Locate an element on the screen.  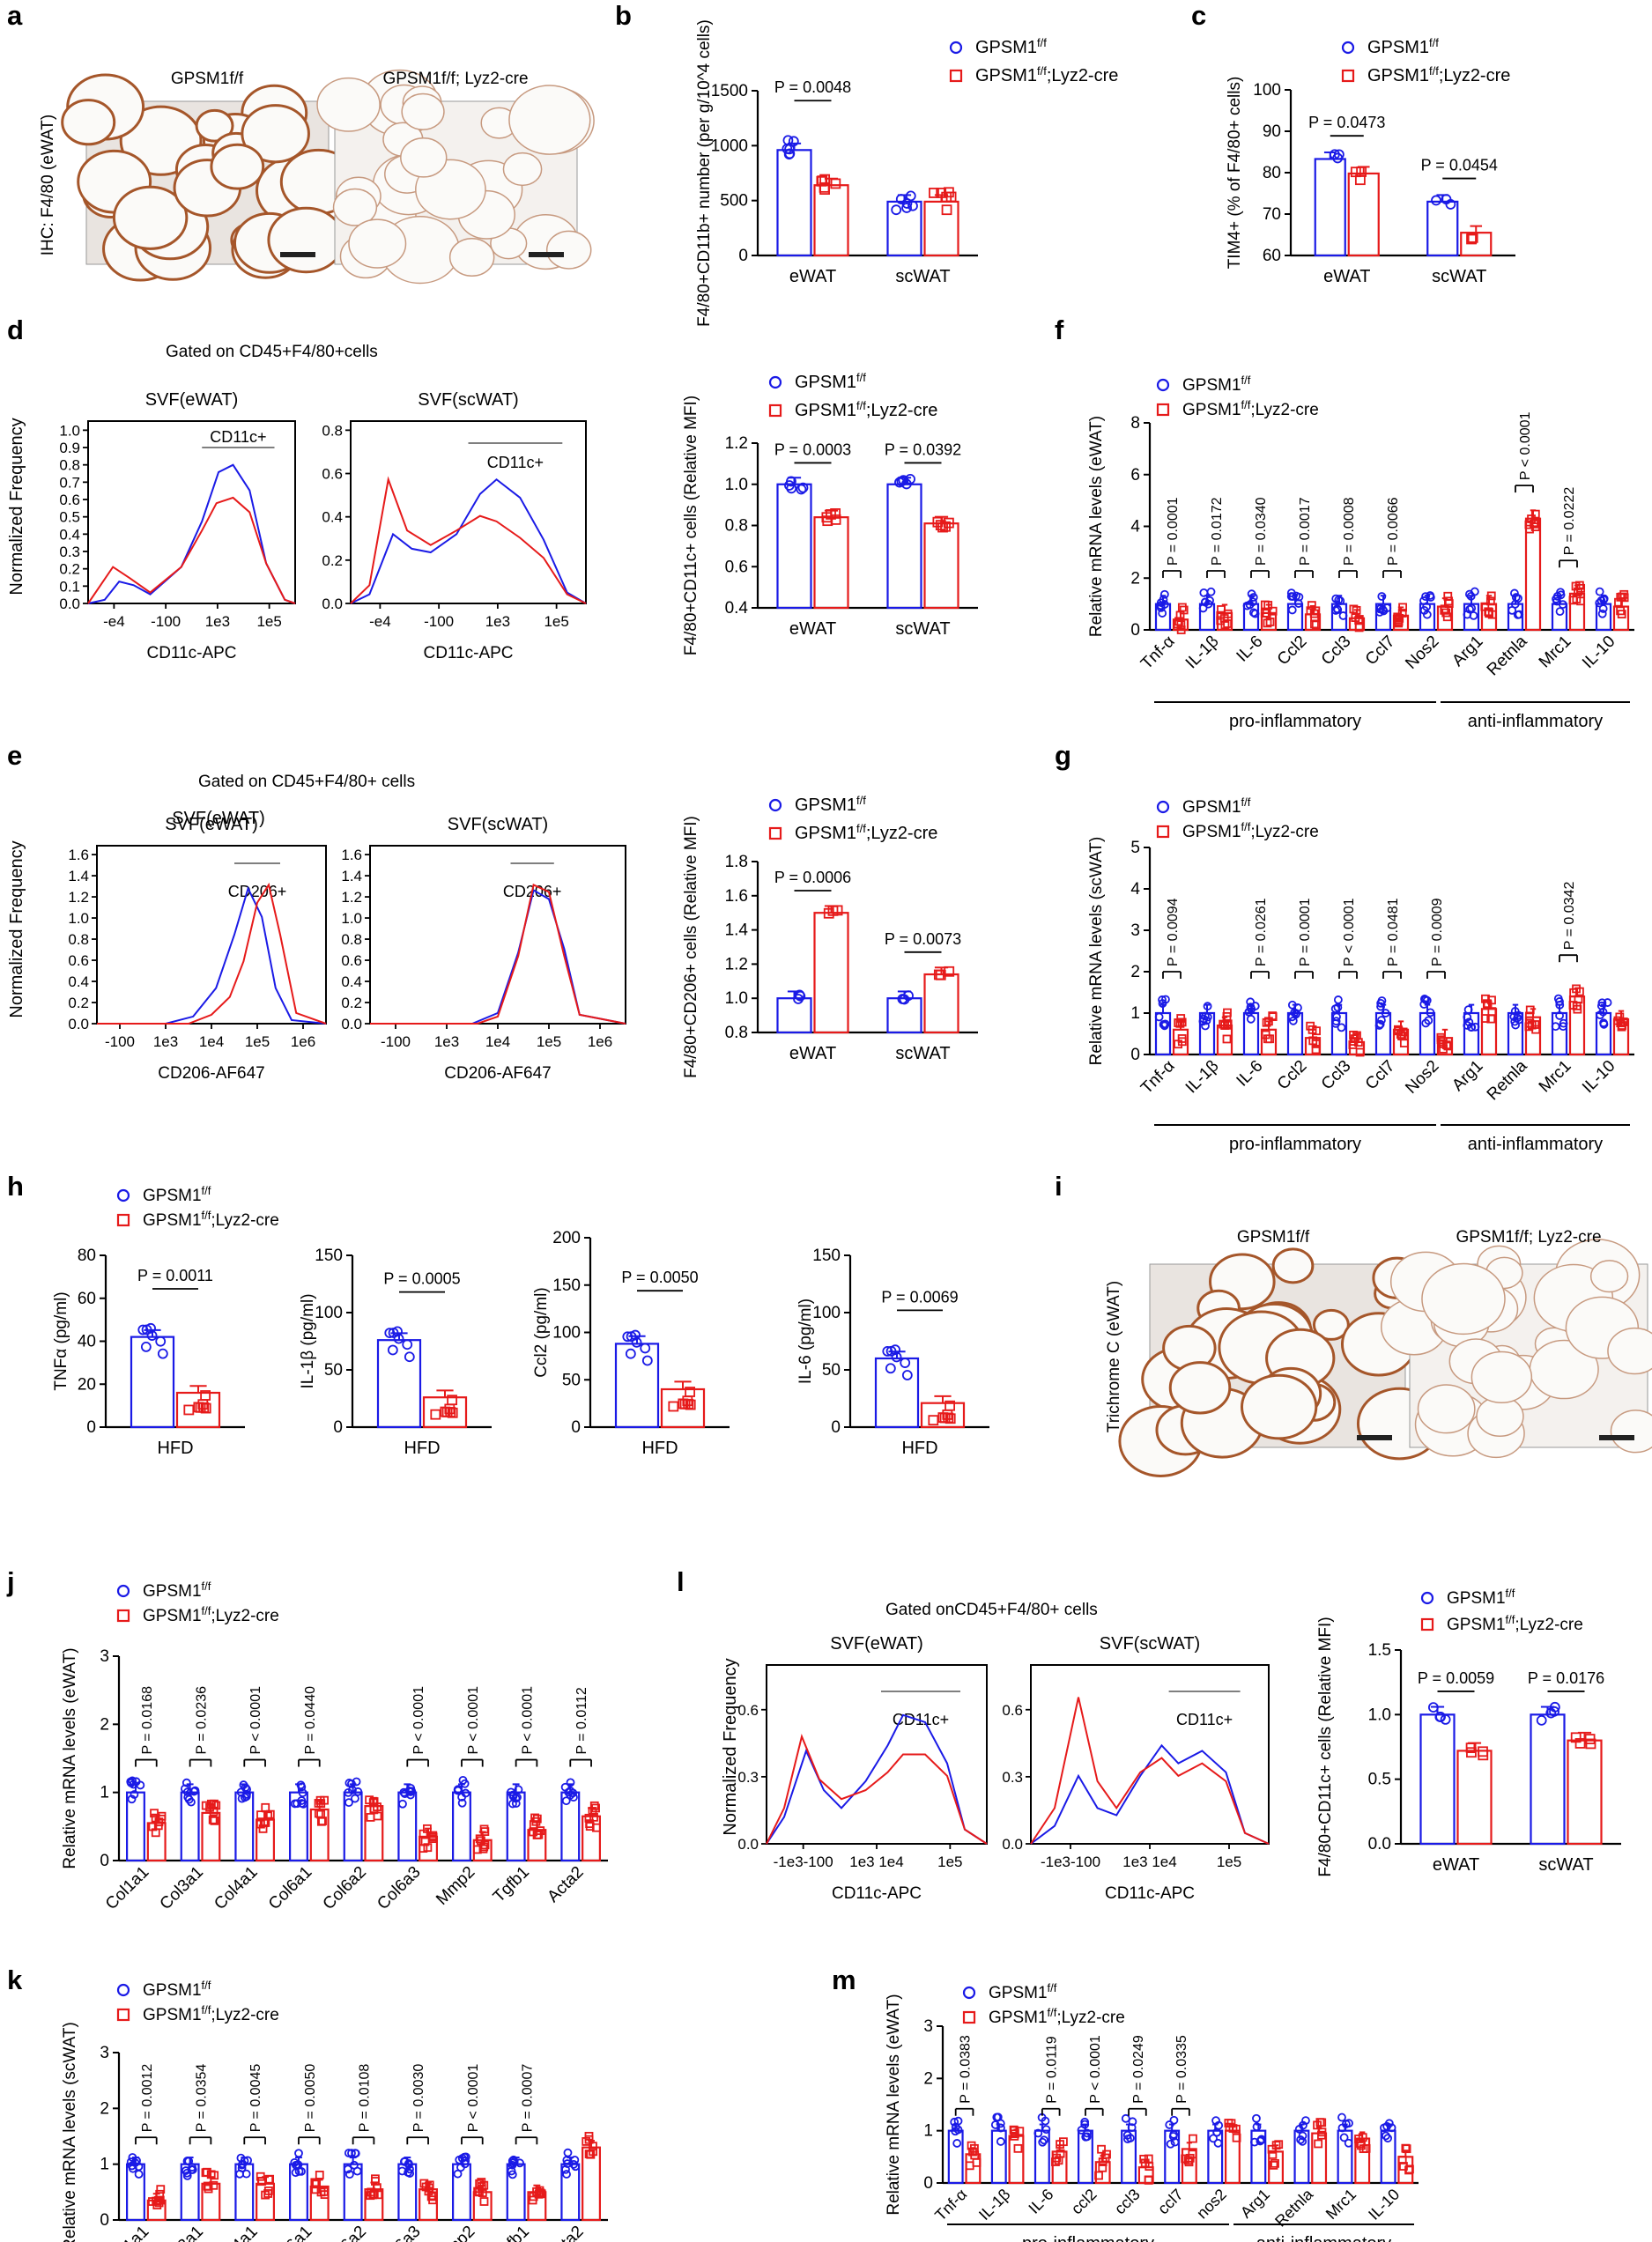
ihc-image-ko is located at coordinates (455, 177).